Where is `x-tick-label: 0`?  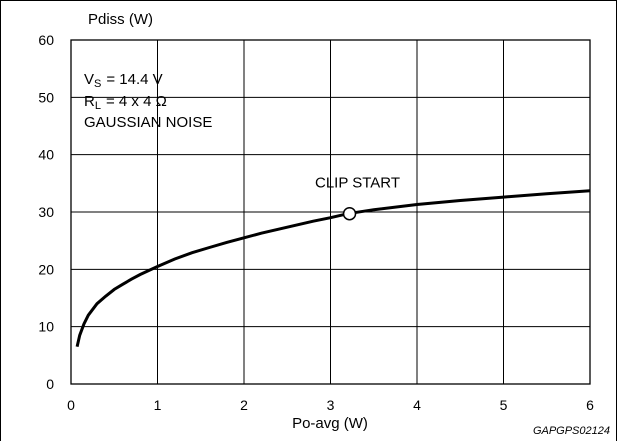
x-tick-label: 0 is located at coordinates (71, 405).